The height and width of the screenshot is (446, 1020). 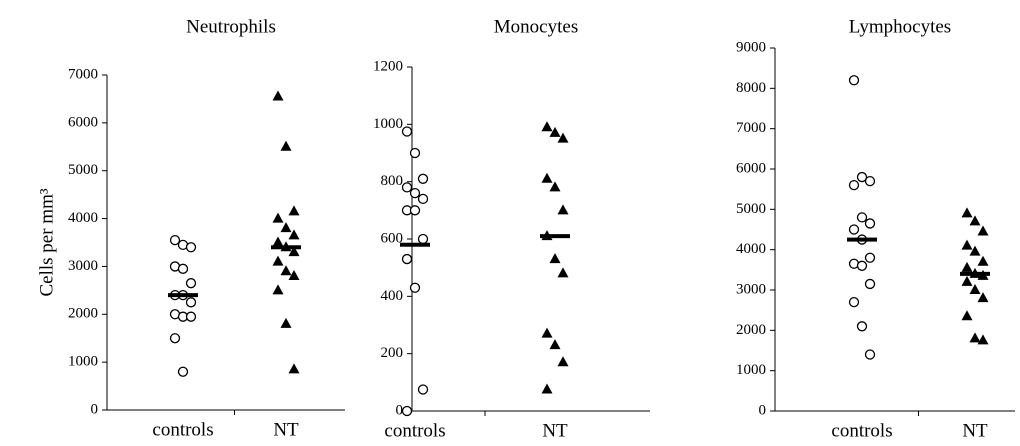 I want to click on y-tick-label: 600, so click(x=392, y=238).